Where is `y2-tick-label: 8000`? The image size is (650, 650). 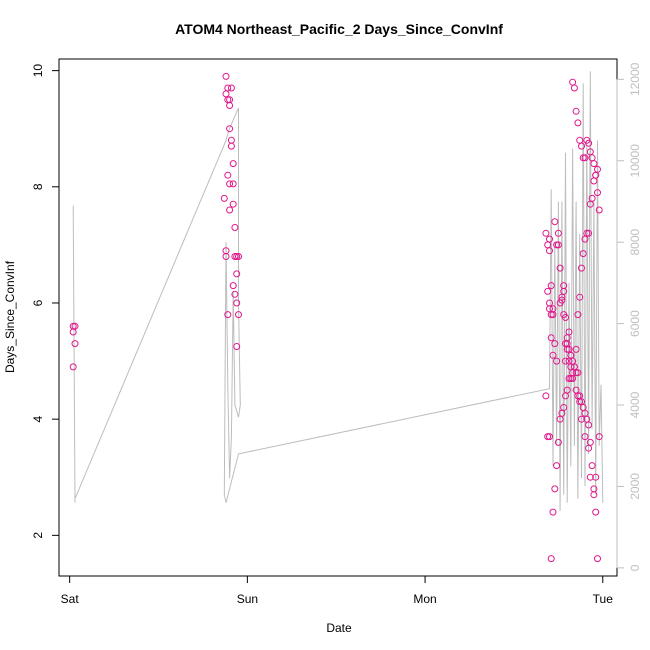 y2-tick-label: 8000 is located at coordinates (635, 242).